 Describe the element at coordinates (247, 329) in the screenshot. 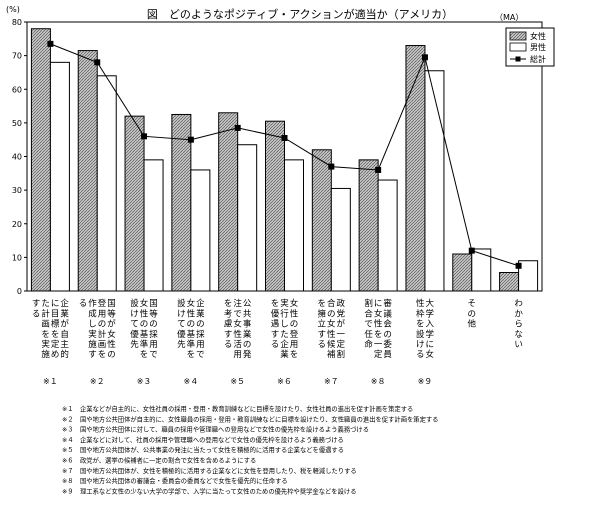

I see `category-label-line: 公共事業の発` at that location.